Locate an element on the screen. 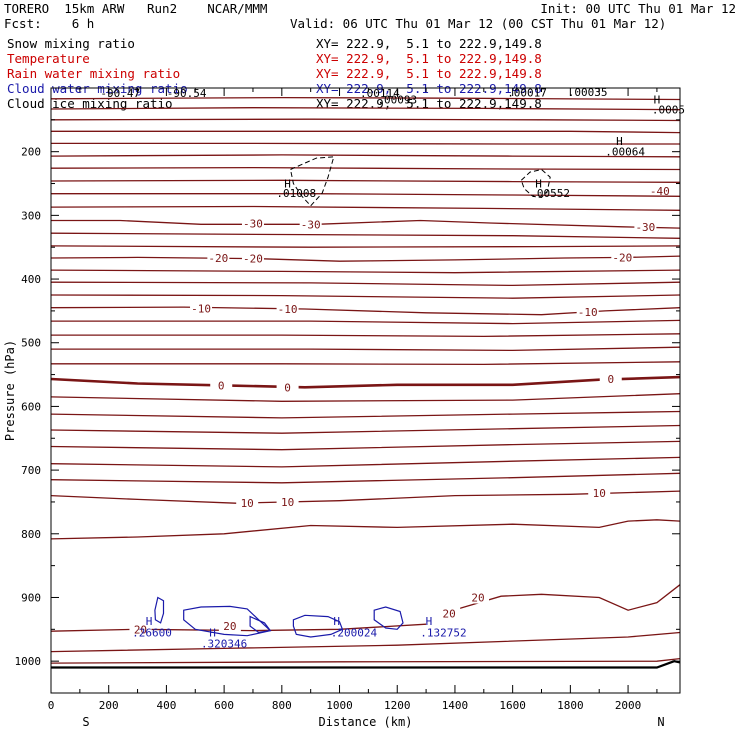  x-tick-label: 800 is located at coordinates (282, 705).